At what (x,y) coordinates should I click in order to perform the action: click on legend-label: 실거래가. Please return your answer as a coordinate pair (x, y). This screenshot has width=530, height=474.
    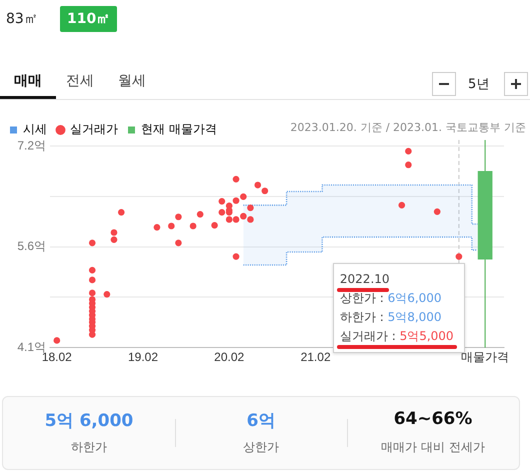
    Looking at the image, I should click on (94, 129).